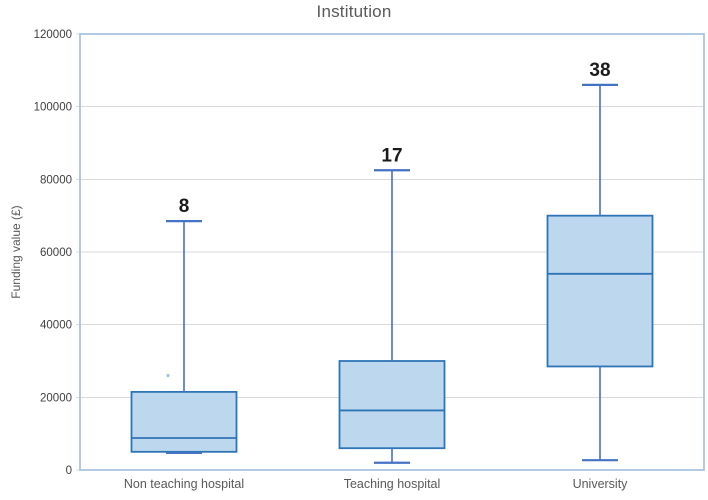  What do you see at coordinates (168, 375) in the screenshot?
I see `outlier-point` at bounding box center [168, 375].